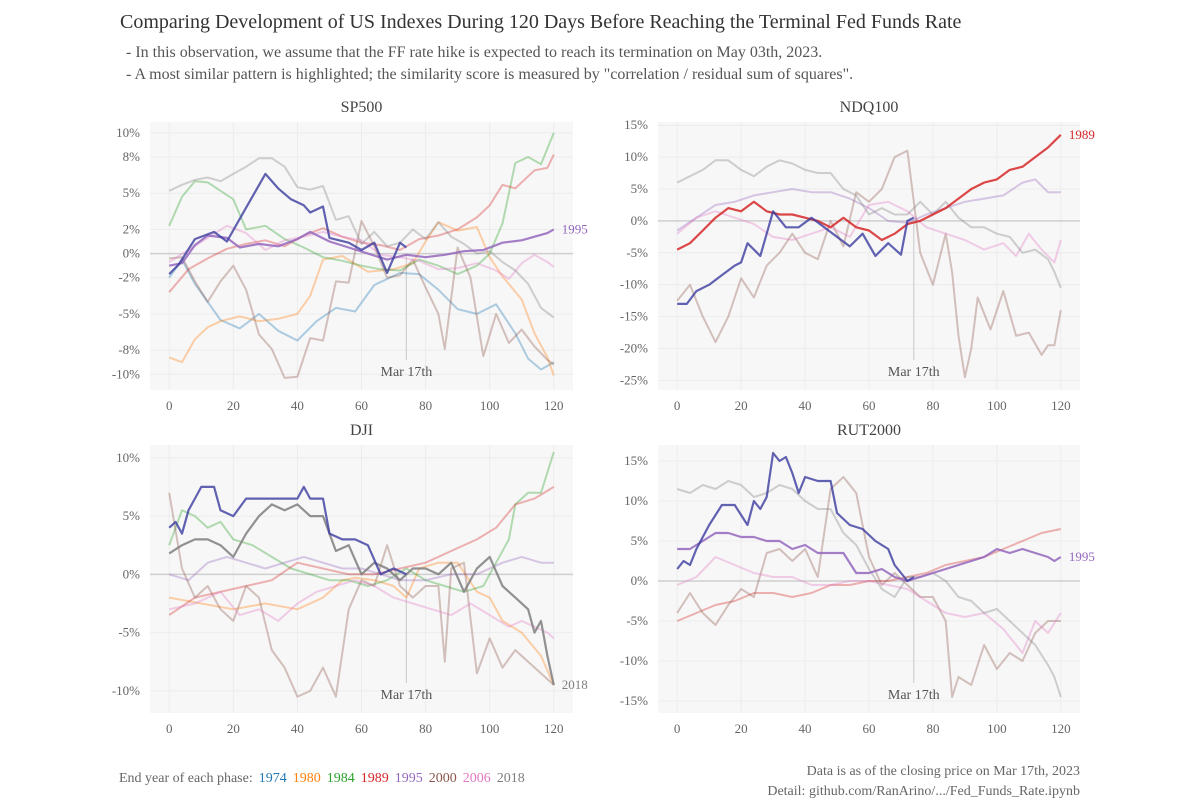  What do you see at coordinates (186, 778) in the screenshot?
I see `legend-label: End year of each phase:` at bounding box center [186, 778].